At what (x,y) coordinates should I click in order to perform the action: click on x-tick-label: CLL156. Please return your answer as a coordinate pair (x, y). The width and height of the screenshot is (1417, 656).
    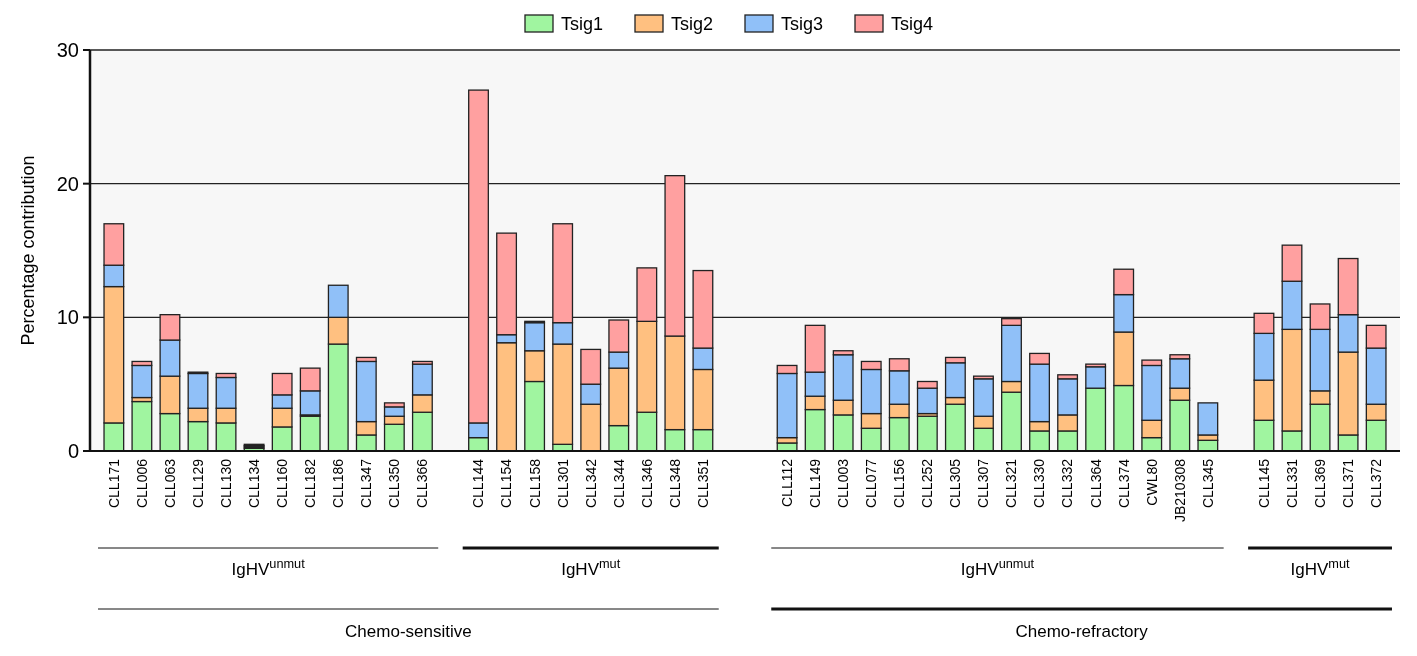
    Looking at the image, I should click on (899, 483).